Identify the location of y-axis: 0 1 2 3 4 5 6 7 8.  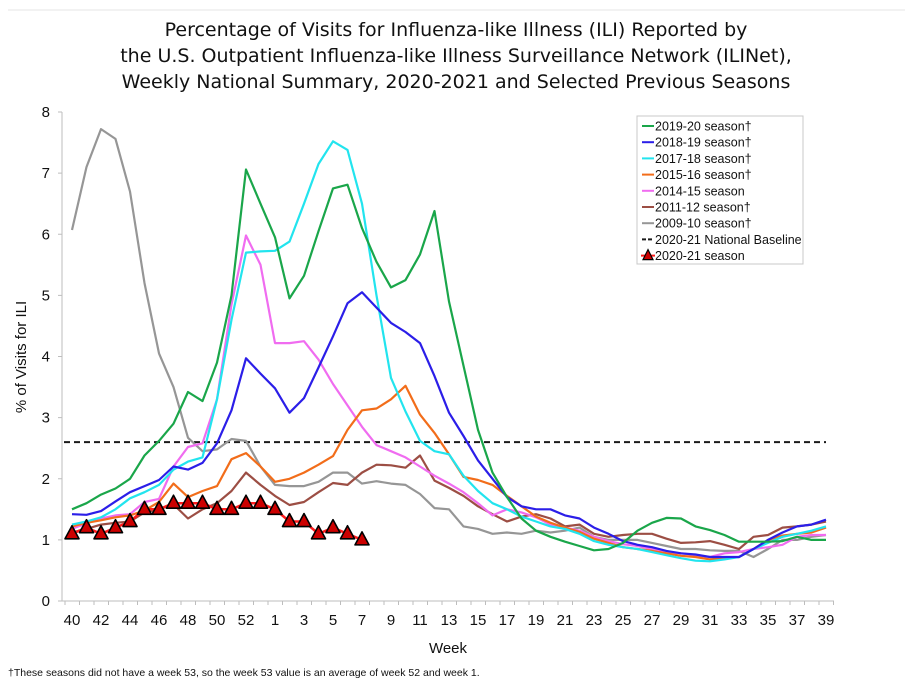
(52, 357).